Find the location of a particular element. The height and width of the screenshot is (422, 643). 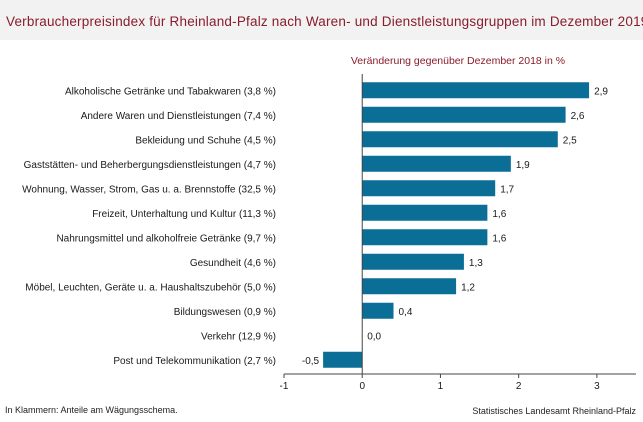

x-tick-label: 3 is located at coordinates (597, 386).